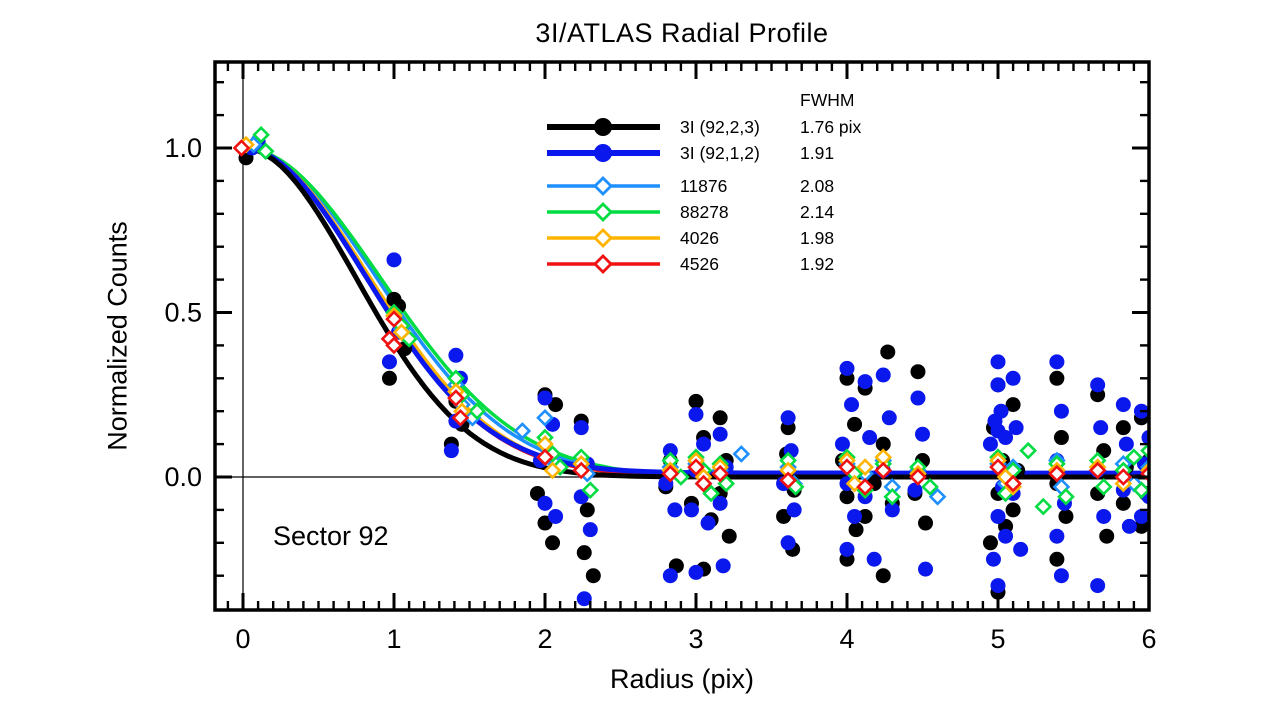 This screenshot has height=721, width=1264. What do you see at coordinates (703, 153) in the screenshot?
I see `legend-row: 3I (92,1,2) 1.91` at bounding box center [703, 153].